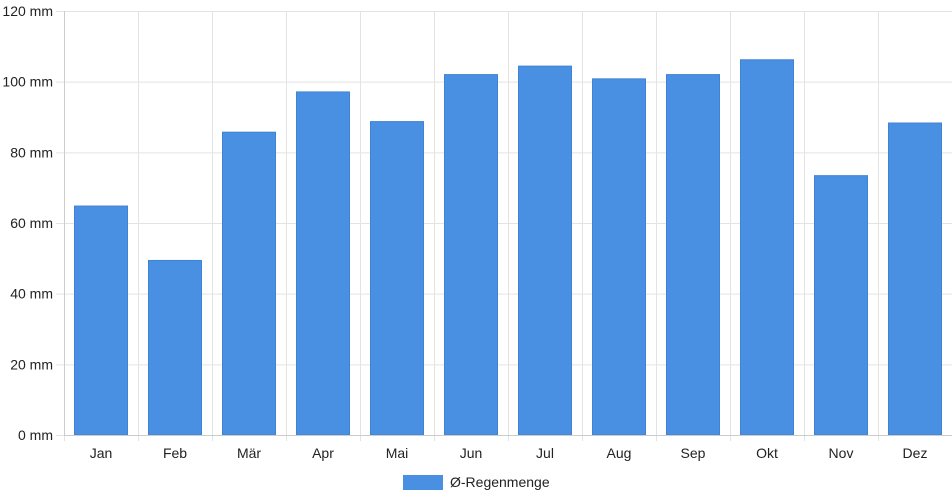 The width and height of the screenshot is (952, 500). I want to click on y-tick-label: 80 mm, so click(31, 152).